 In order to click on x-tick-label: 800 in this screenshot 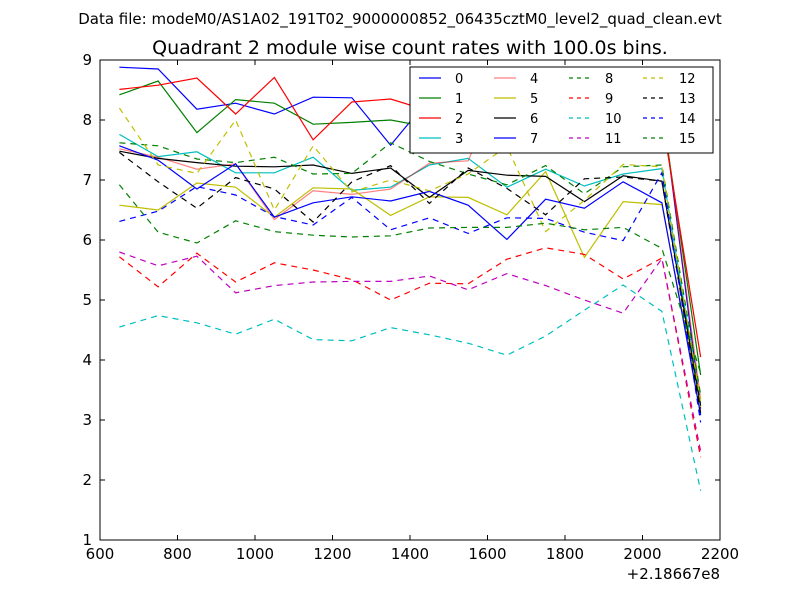, I will do `click(177, 554)`.